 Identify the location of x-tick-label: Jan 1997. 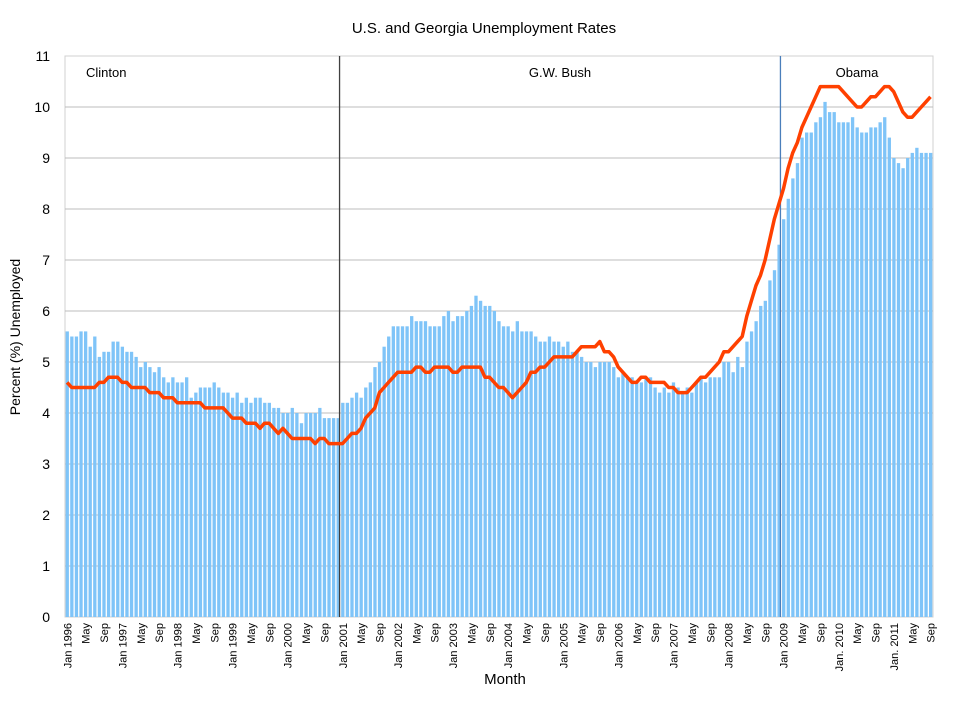
(123, 645).